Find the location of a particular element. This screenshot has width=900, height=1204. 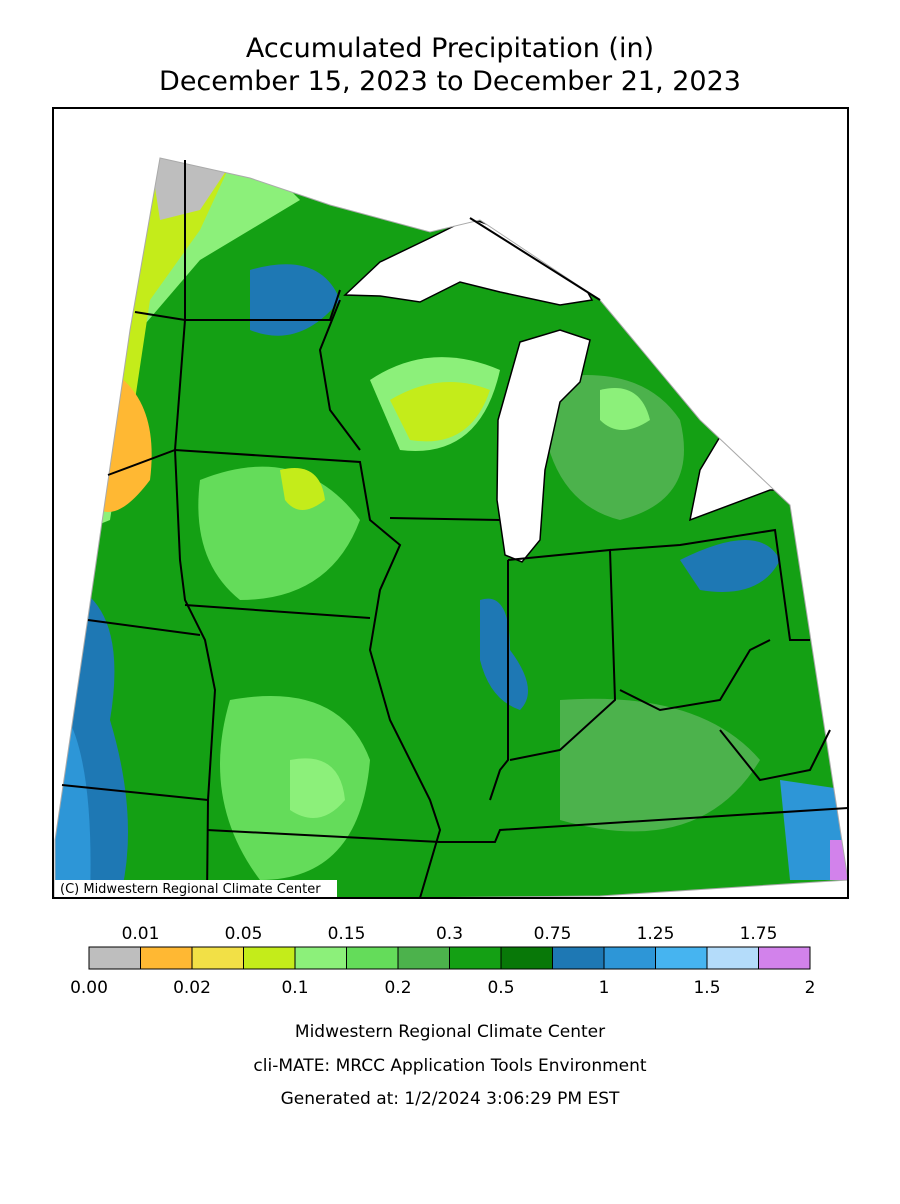

legend-label: 0.1 is located at coordinates (294, 988).